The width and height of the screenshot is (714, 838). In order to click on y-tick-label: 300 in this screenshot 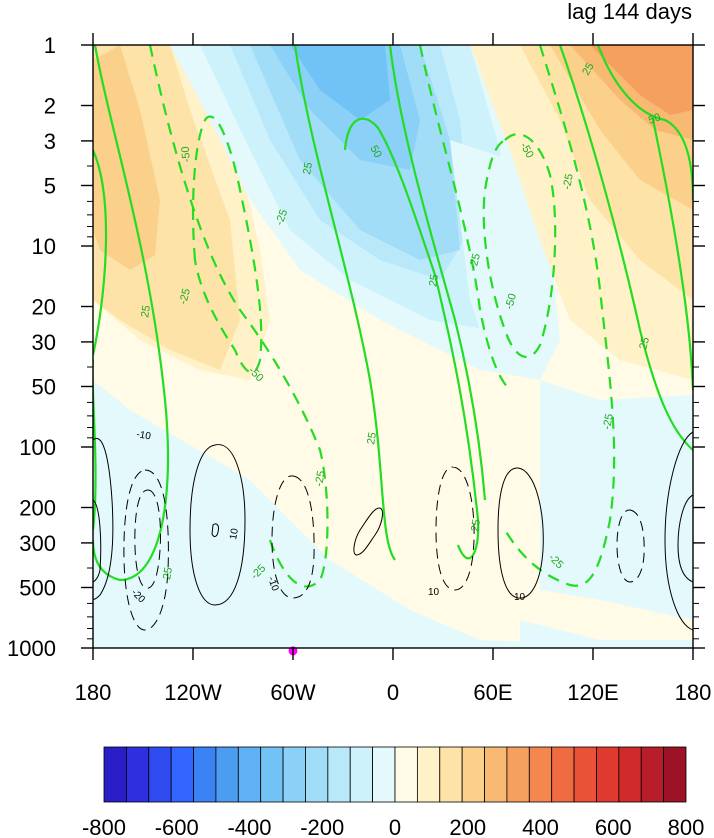, I will do `click(37, 543)`.